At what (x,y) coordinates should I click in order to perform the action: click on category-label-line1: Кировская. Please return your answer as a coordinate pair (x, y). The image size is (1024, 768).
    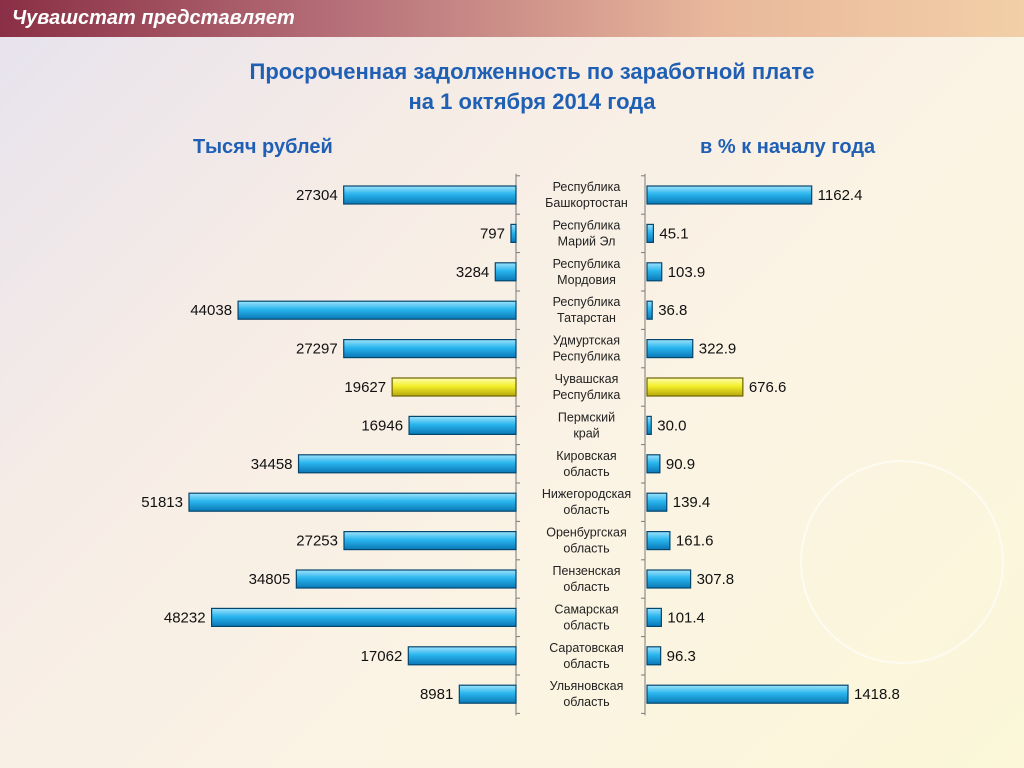
    Looking at the image, I should click on (586, 456).